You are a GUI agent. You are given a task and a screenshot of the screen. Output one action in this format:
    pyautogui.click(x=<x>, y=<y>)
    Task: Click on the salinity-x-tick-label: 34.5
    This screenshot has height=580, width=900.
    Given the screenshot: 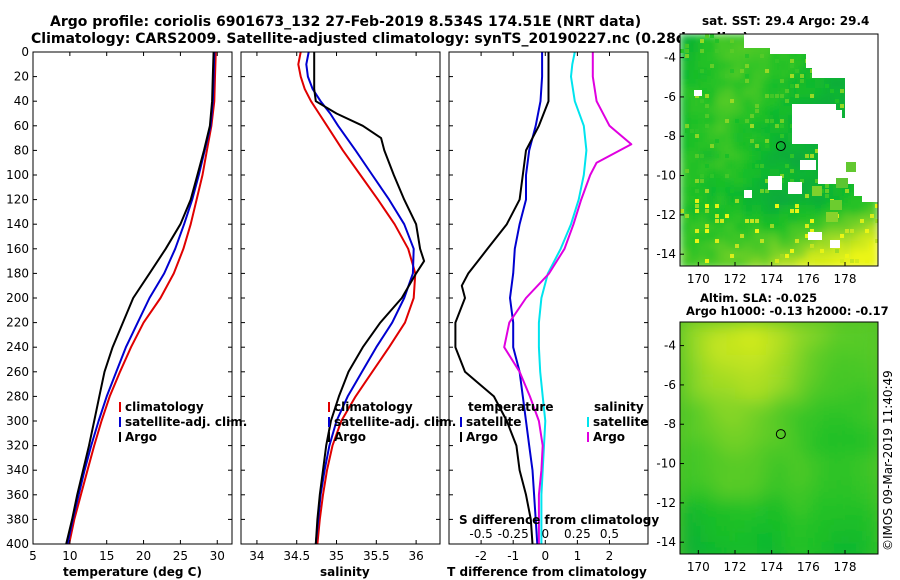 What is the action you would take?
    pyautogui.click(x=296, y=556)
    